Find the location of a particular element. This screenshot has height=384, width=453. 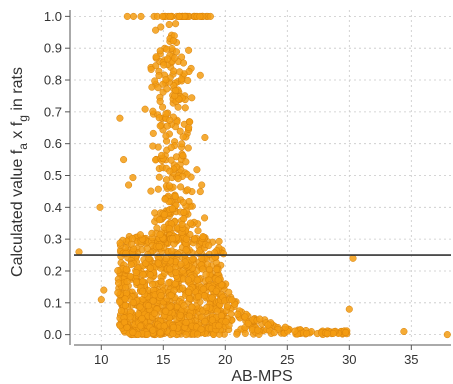

y-tick-label: 0.5 is located at coordinates (53, 175).